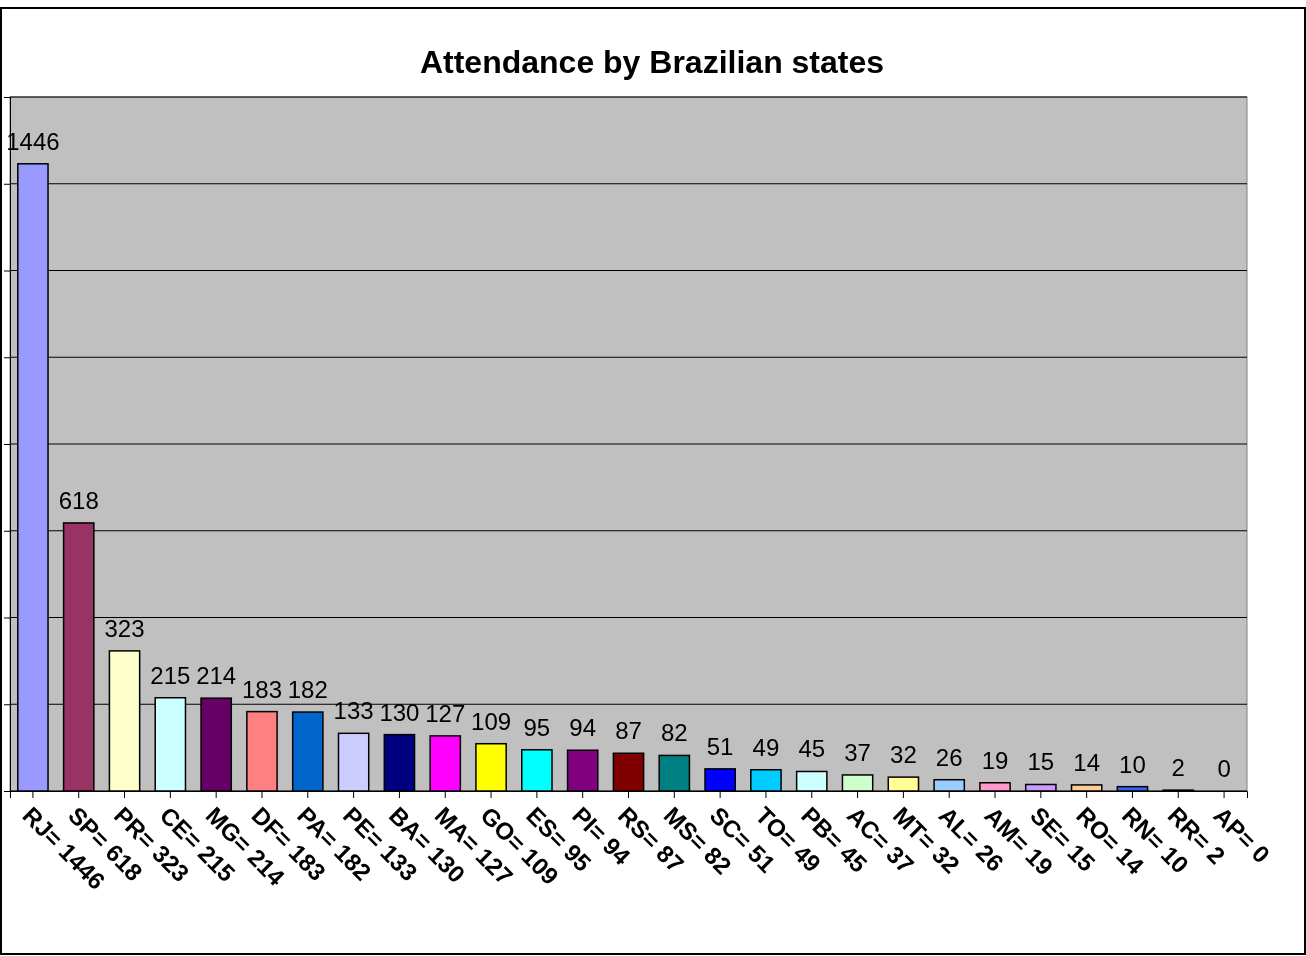 The image size is (1306, 956). What do you see at coordinates (1224, 768) in the screenshot?
I see `data-label: 0` at bounding box center [1224, 768].